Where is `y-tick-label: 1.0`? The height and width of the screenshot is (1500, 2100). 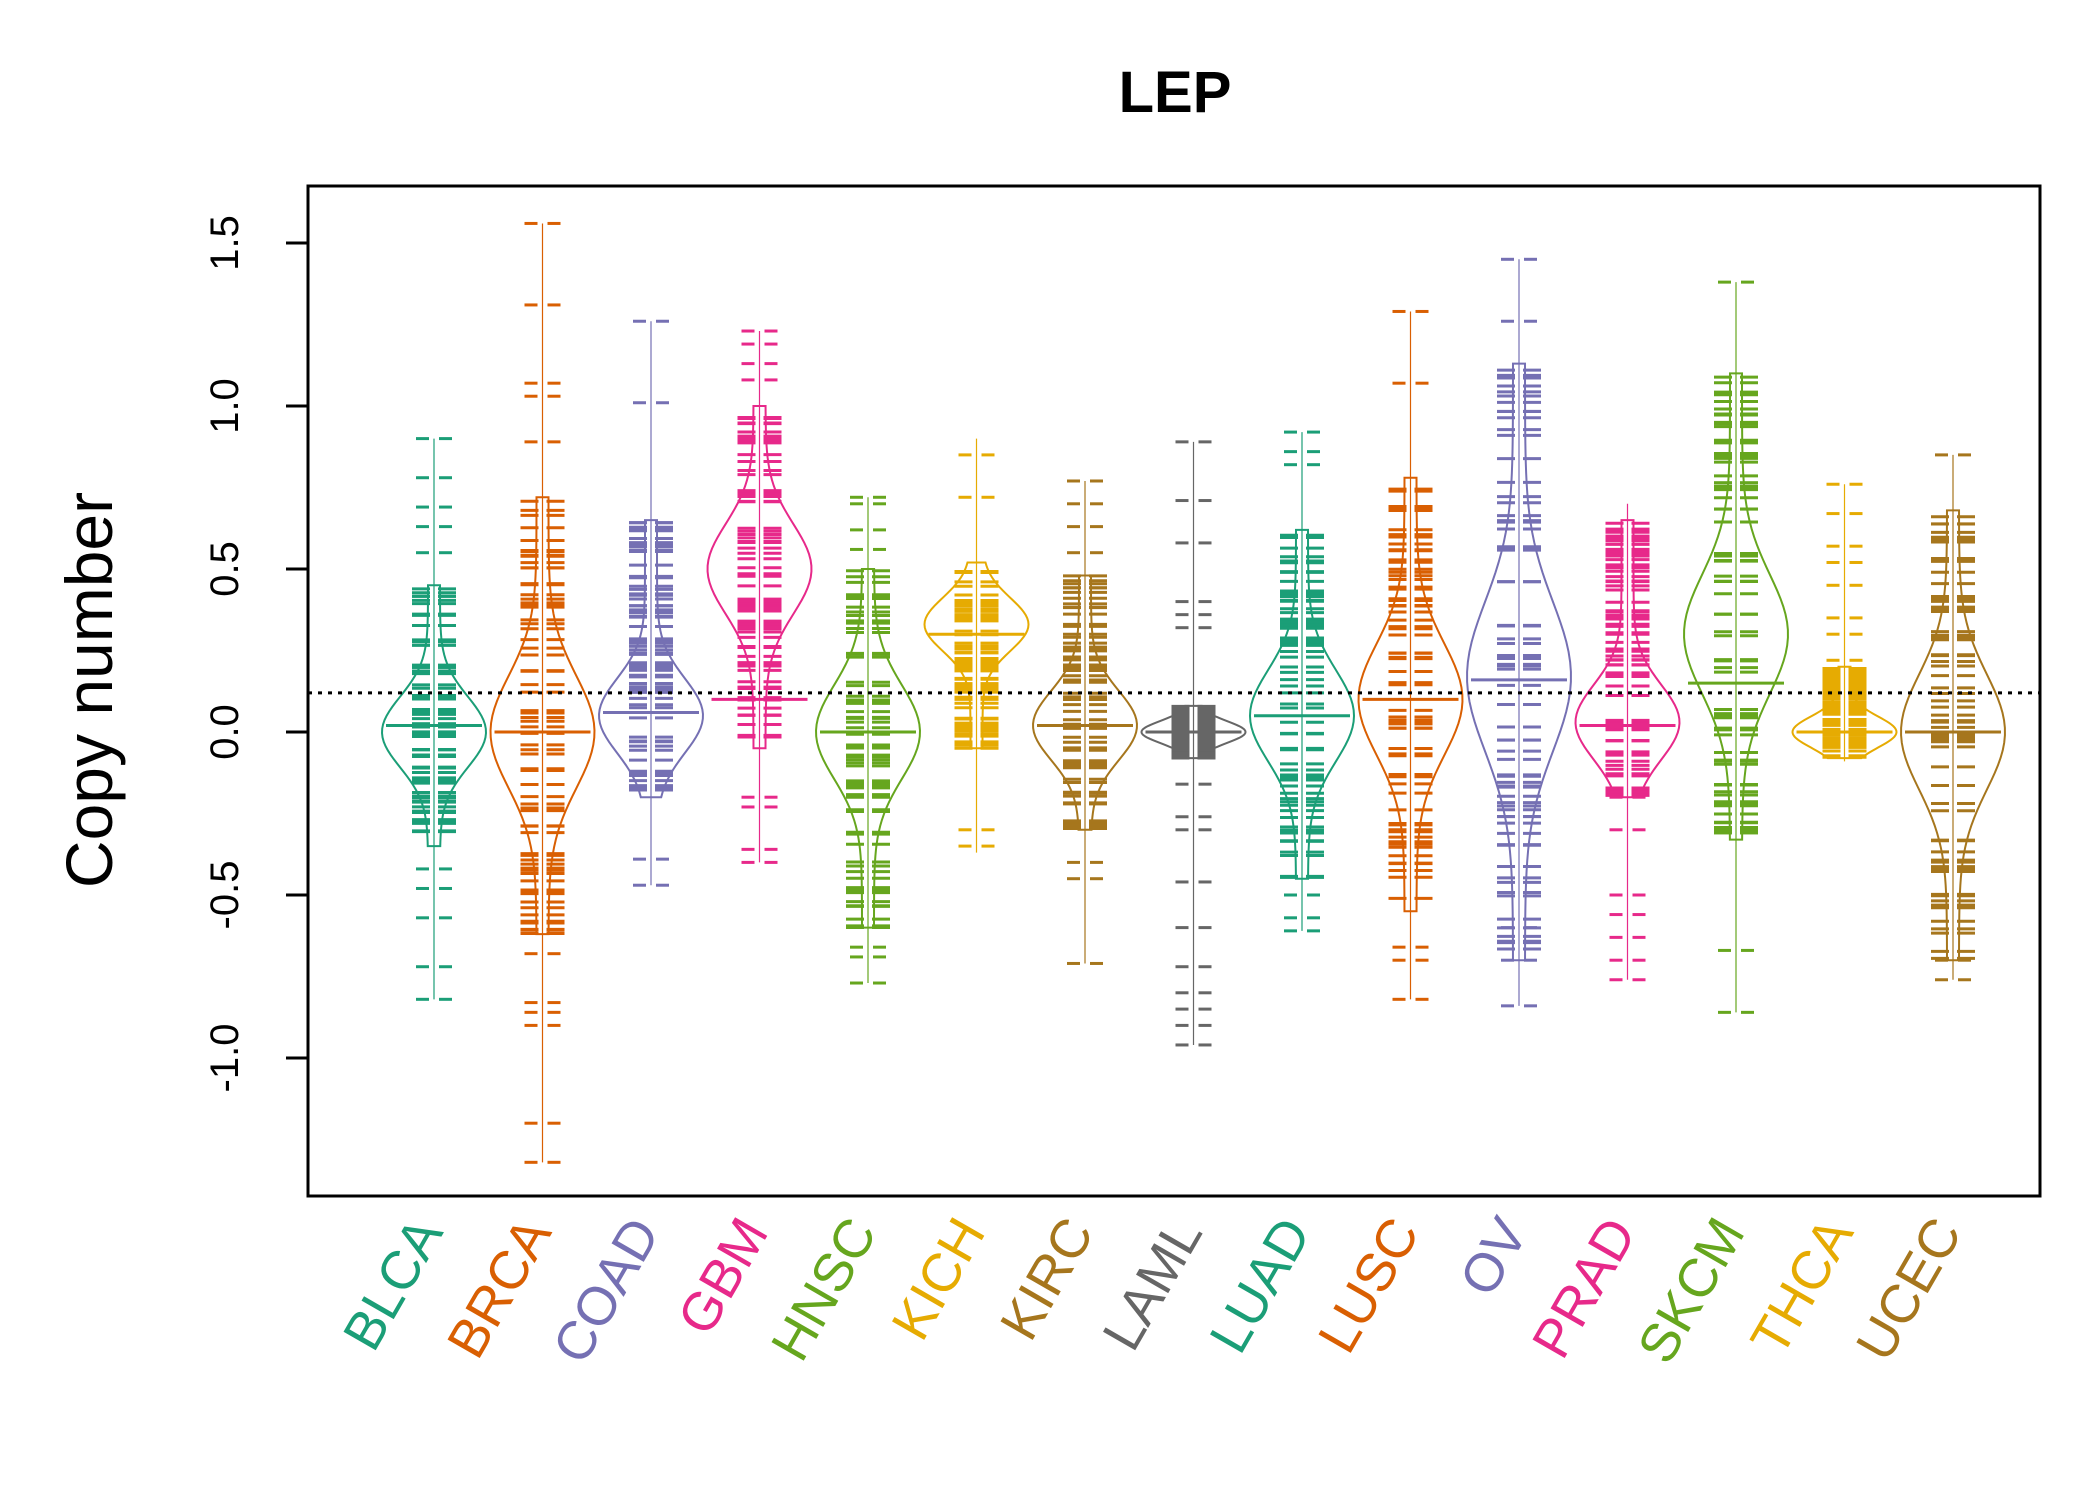 y-tick-label: 1.0 is located at coordinates (225, 406).